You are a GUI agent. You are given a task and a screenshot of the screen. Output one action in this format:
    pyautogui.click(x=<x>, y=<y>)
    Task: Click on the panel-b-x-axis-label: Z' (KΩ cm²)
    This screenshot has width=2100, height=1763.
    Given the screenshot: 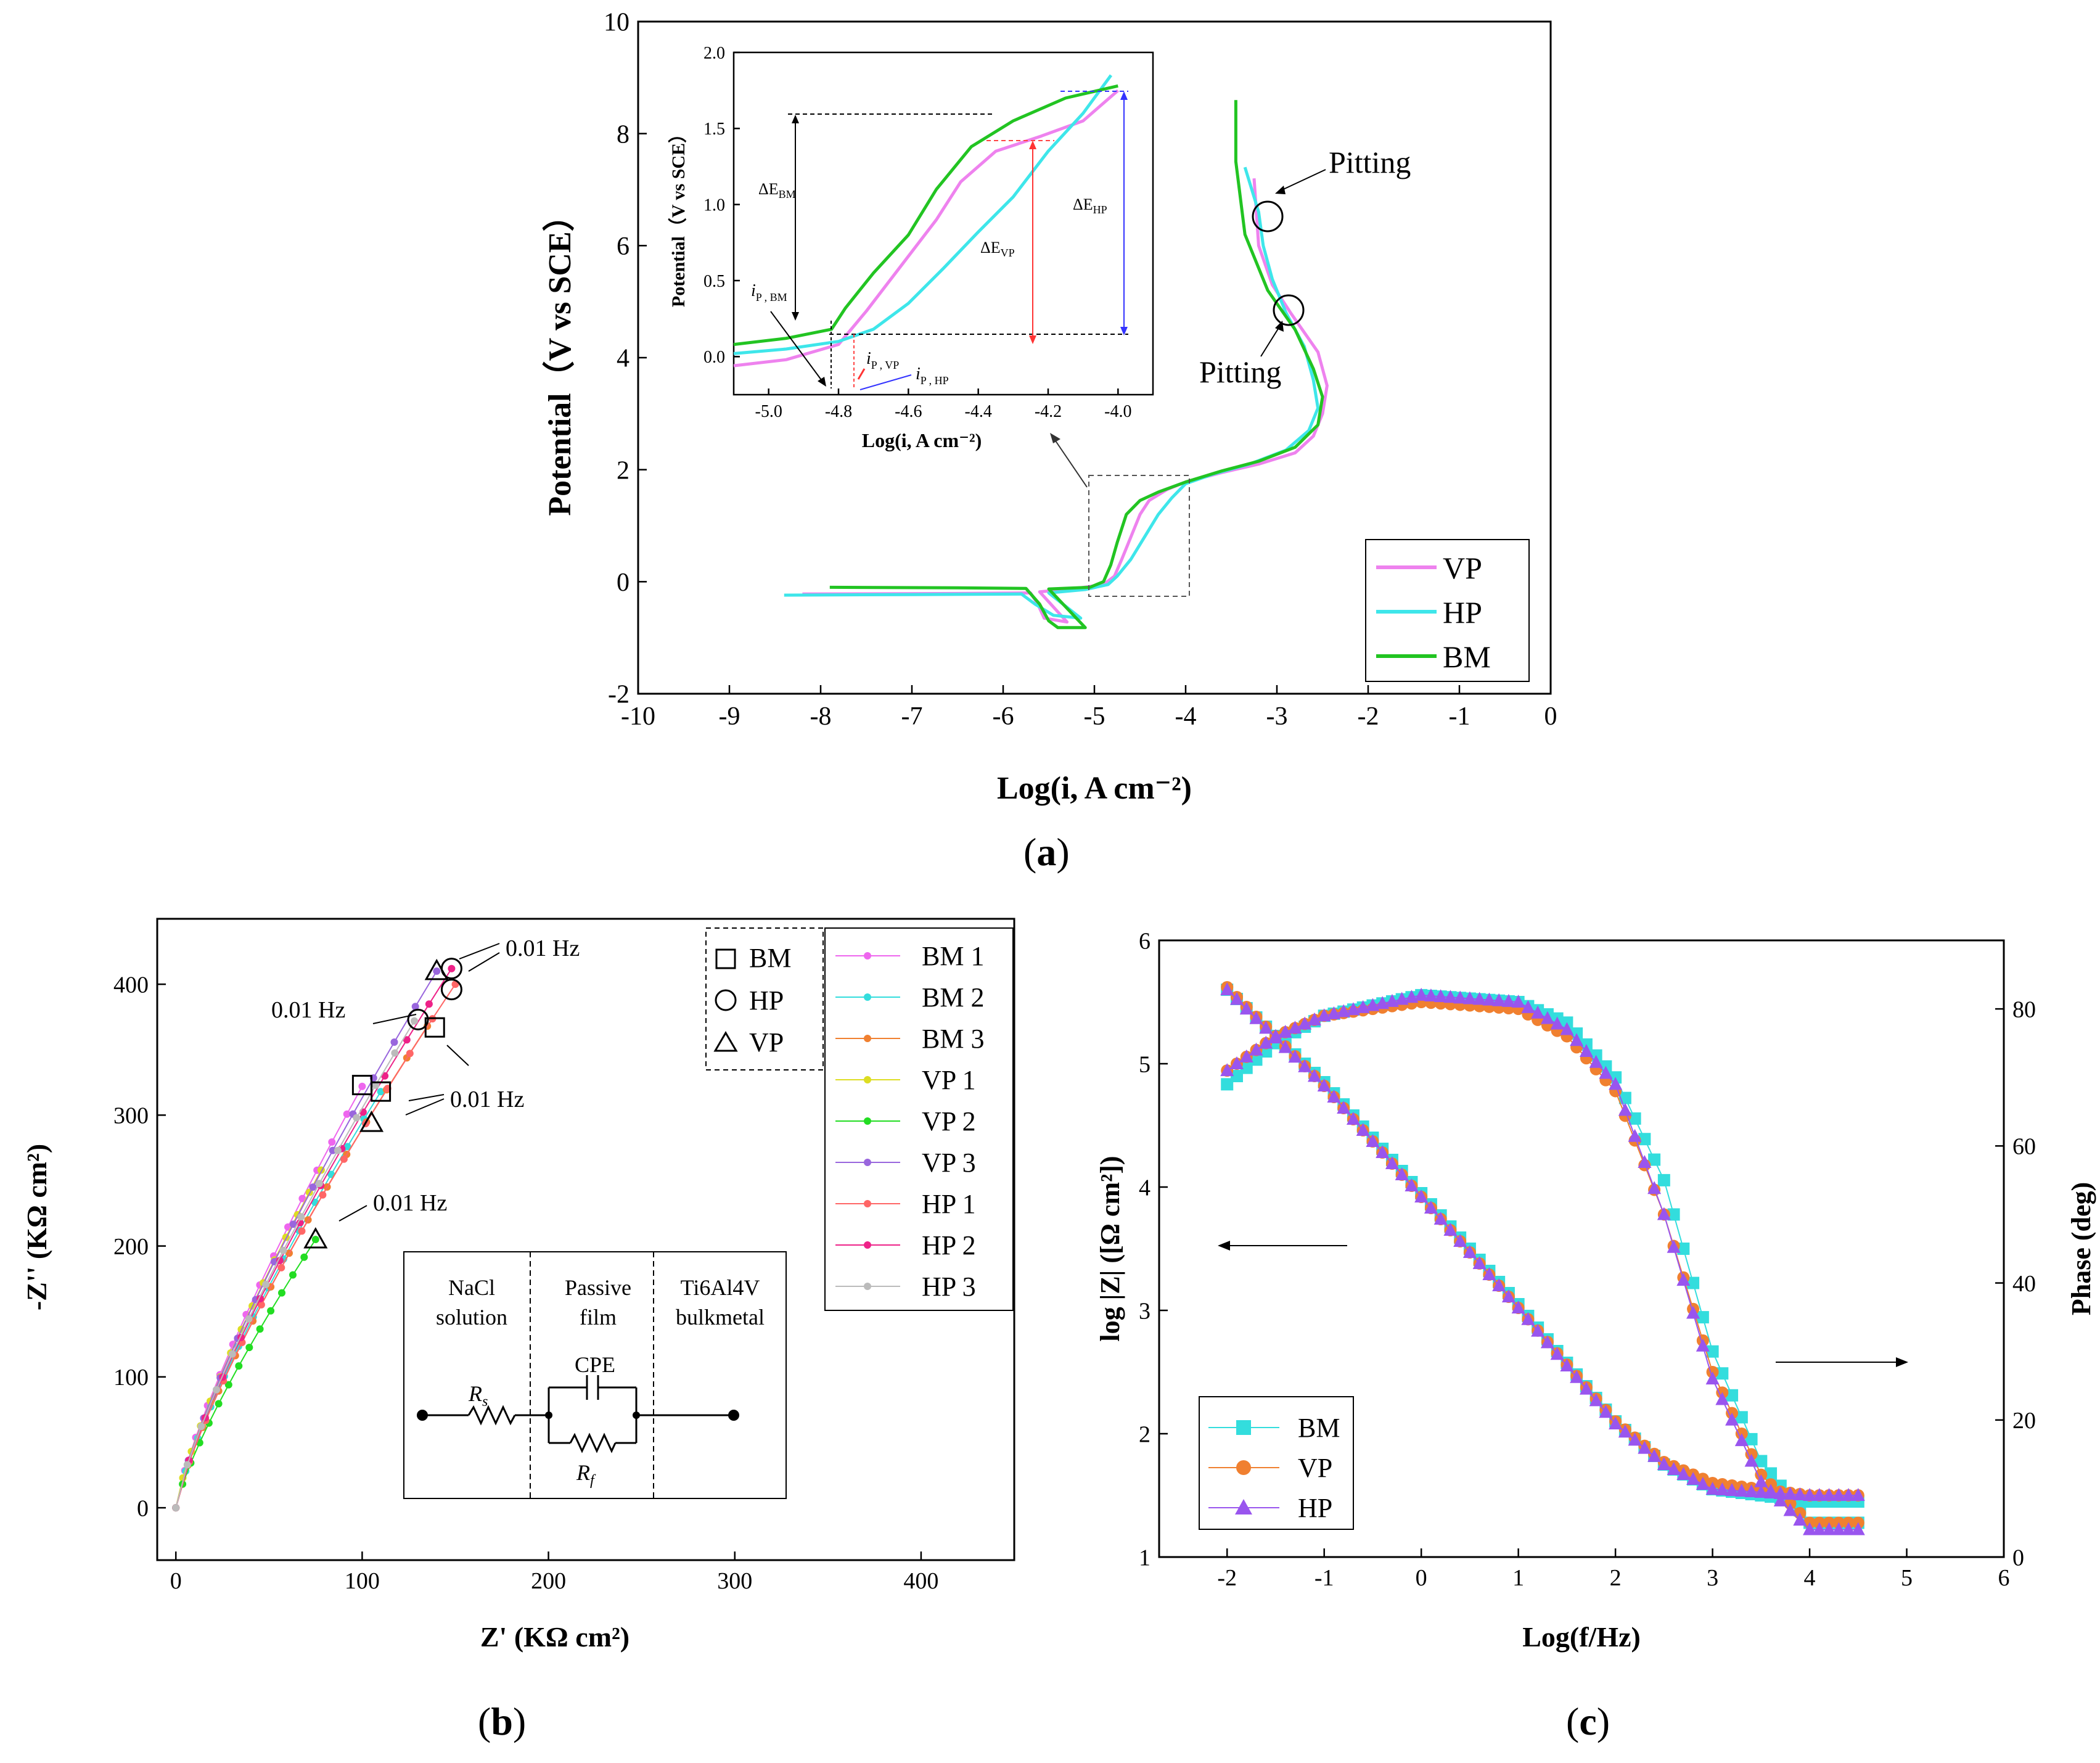 What is the action you would take?
    pyautogui.click(x=555, y=1637)
    